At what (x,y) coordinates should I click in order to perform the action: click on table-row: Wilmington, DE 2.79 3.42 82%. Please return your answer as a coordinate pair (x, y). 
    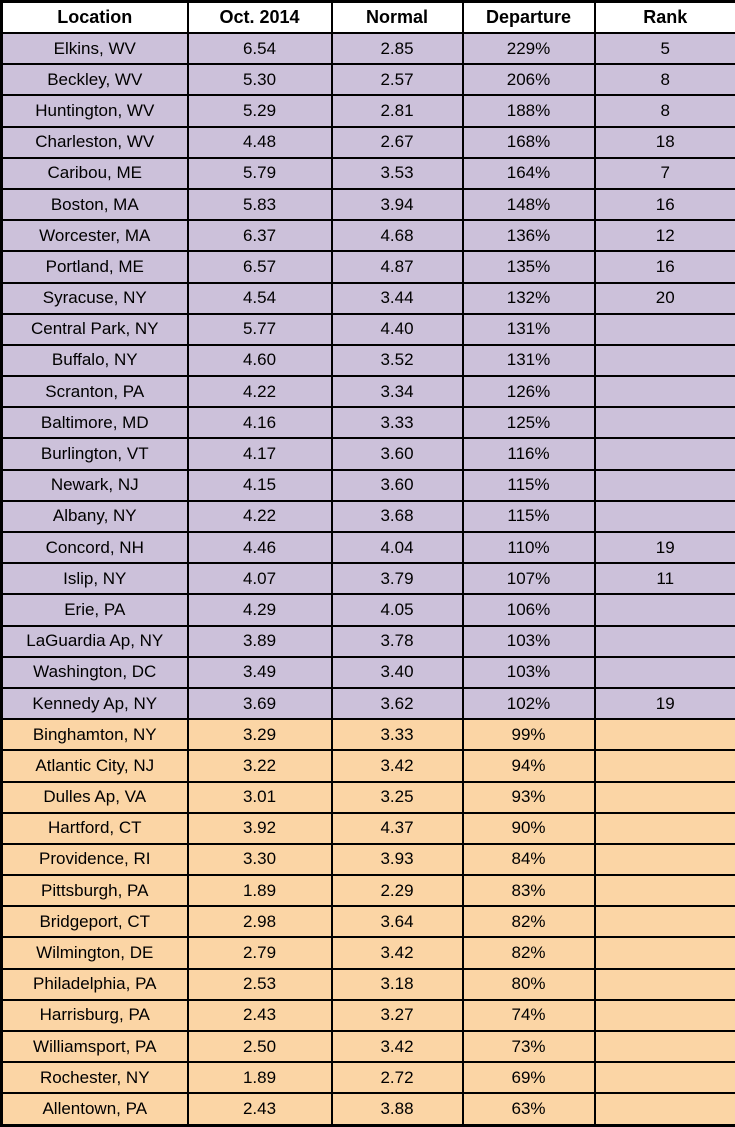
    Looking at the image, I should click on (367, 953).